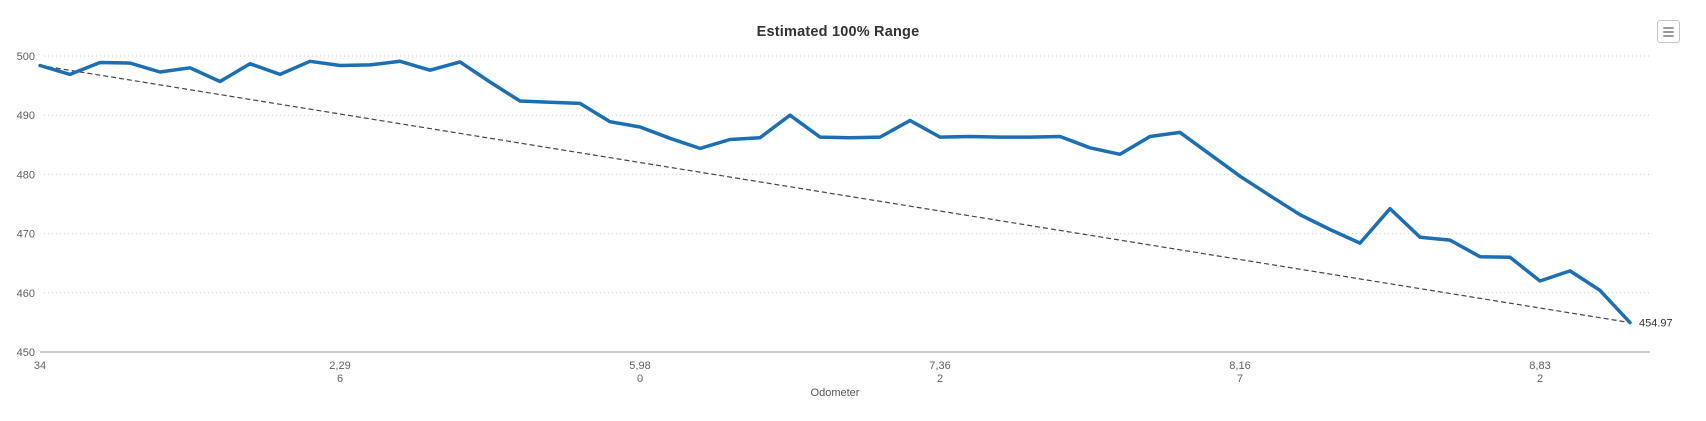 The height and width of the screenshot is (421, 1706). I want to click on hamburger-menu-icon, so click(1668, 31).